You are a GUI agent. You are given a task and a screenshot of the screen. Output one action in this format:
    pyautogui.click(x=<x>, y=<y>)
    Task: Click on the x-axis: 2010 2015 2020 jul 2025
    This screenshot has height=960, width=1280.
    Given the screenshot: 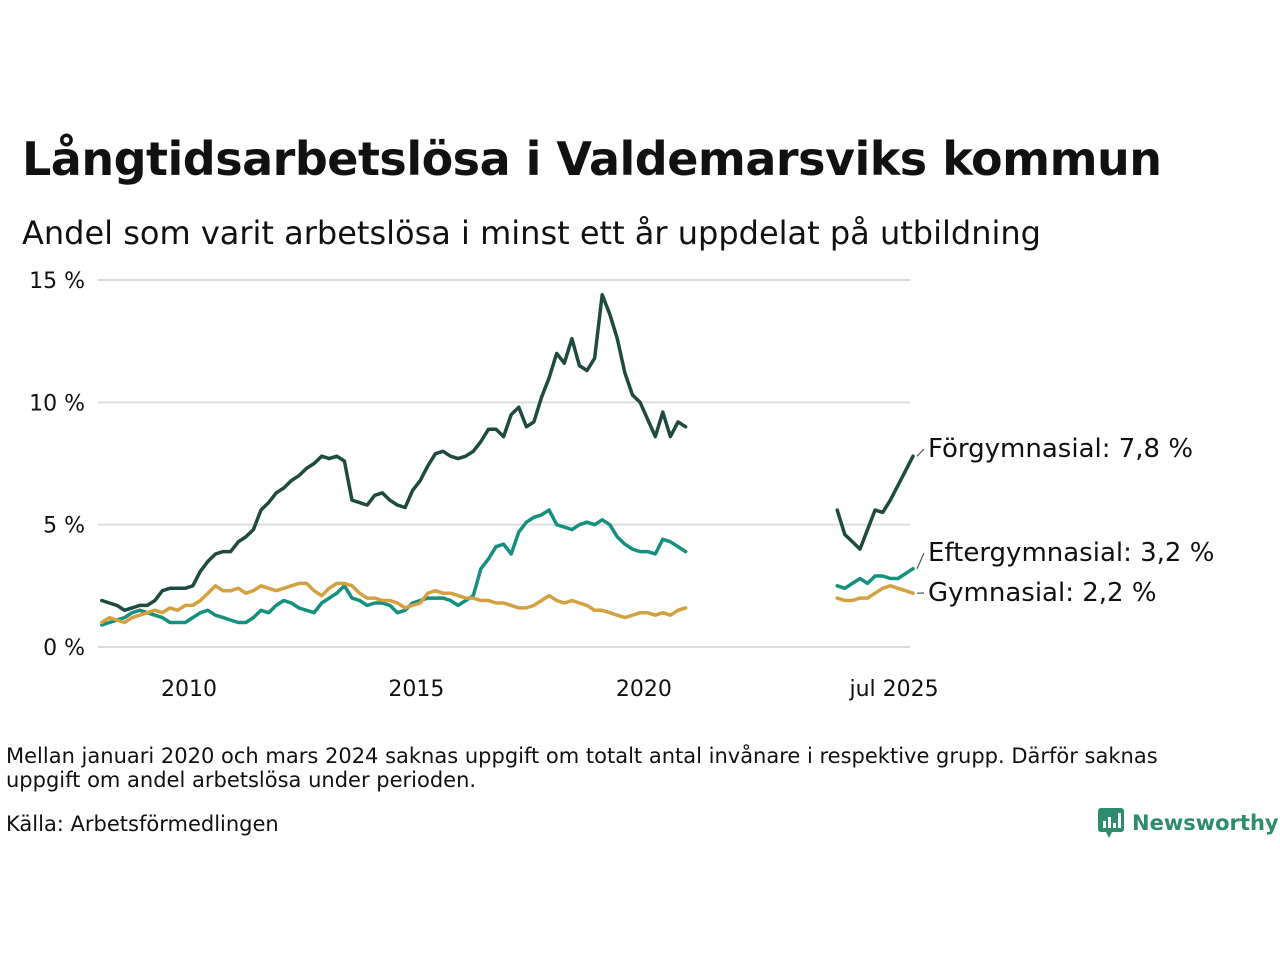 What is the action you would take?
    pyautogui.click(x=550, y=689)
    